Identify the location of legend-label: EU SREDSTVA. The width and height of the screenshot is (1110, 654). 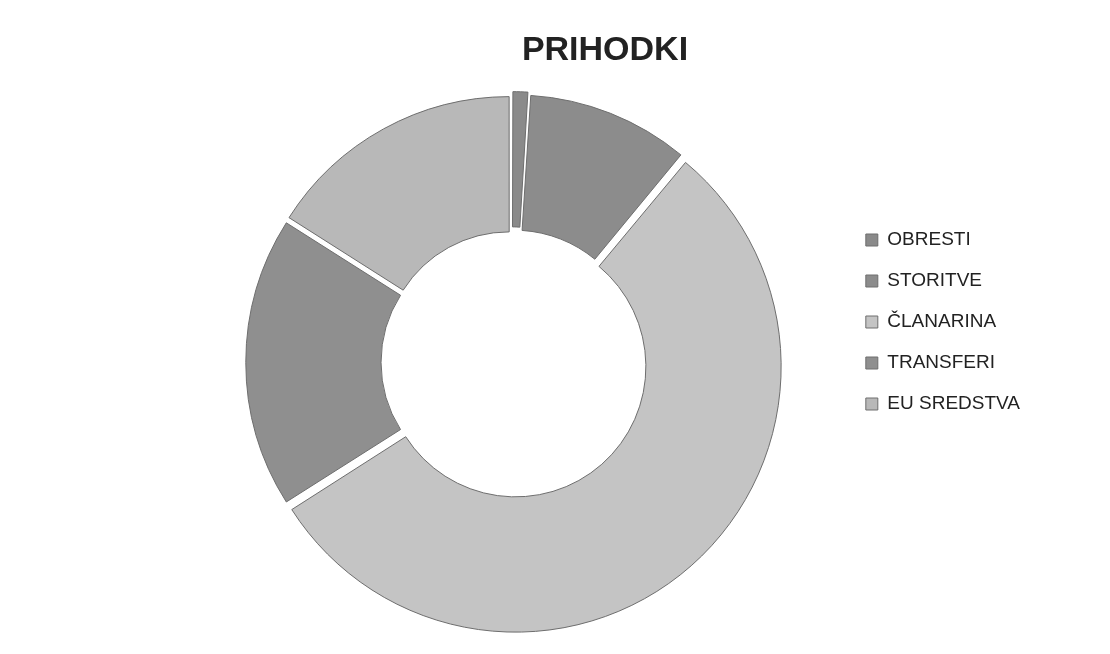
(954, 403).